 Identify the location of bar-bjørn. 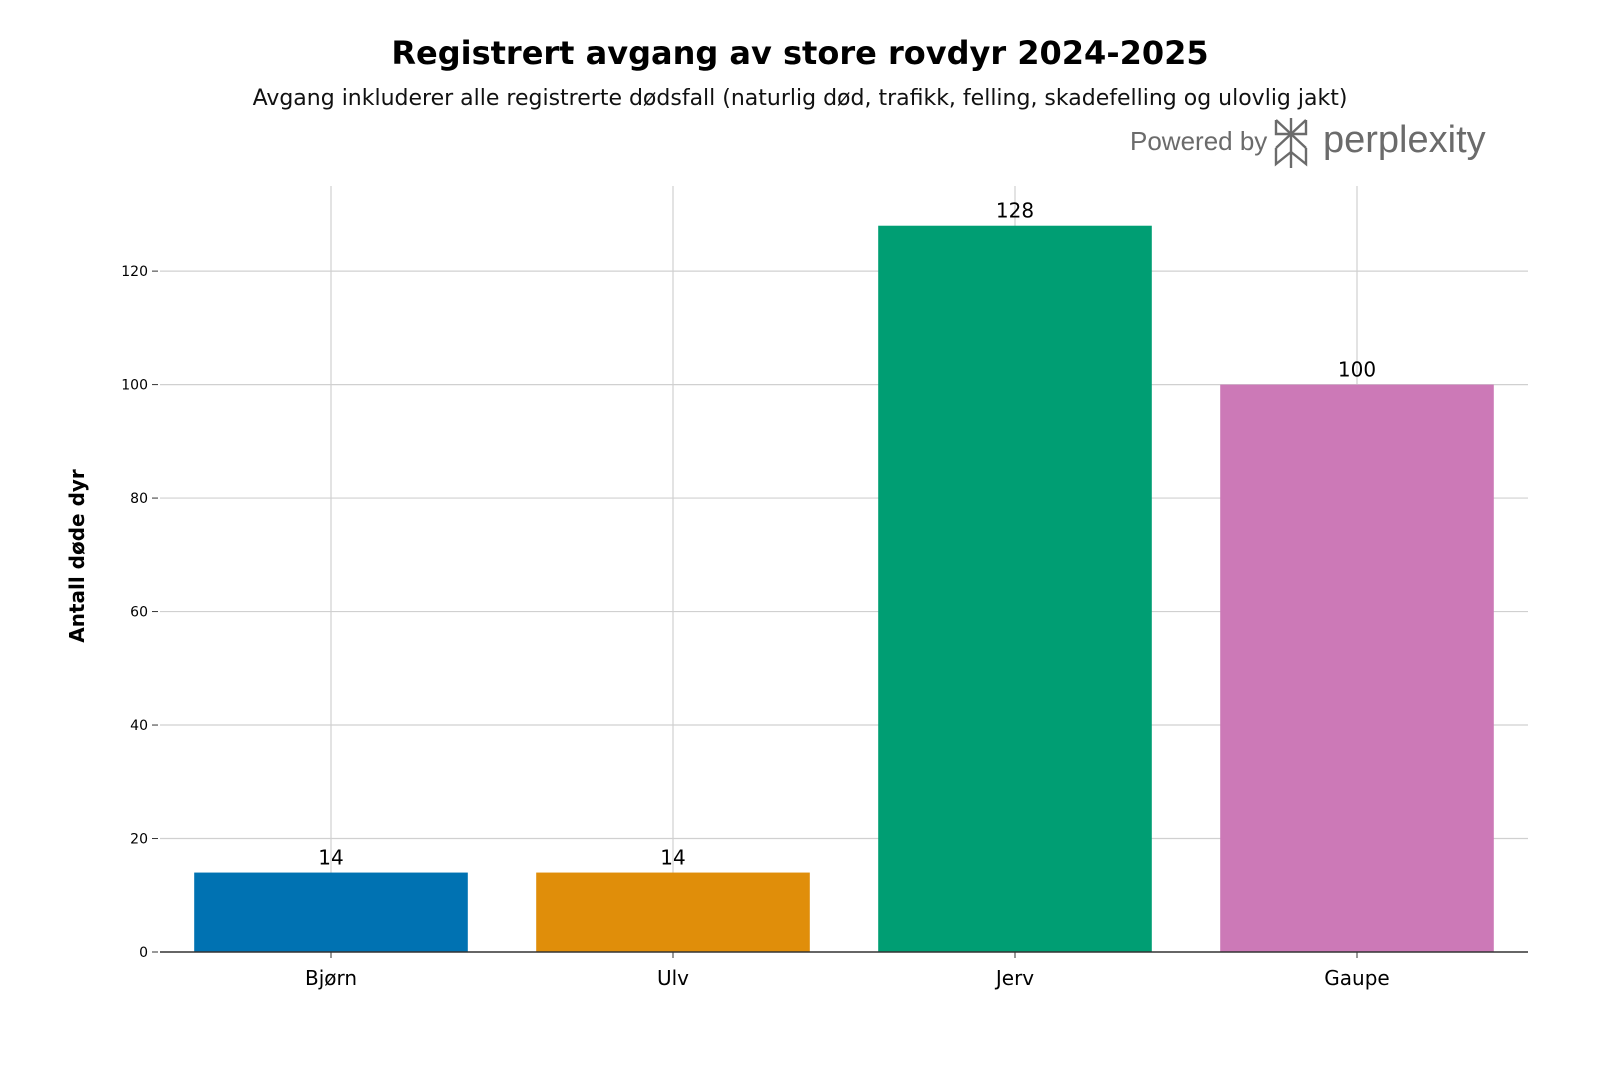
(331, 912).